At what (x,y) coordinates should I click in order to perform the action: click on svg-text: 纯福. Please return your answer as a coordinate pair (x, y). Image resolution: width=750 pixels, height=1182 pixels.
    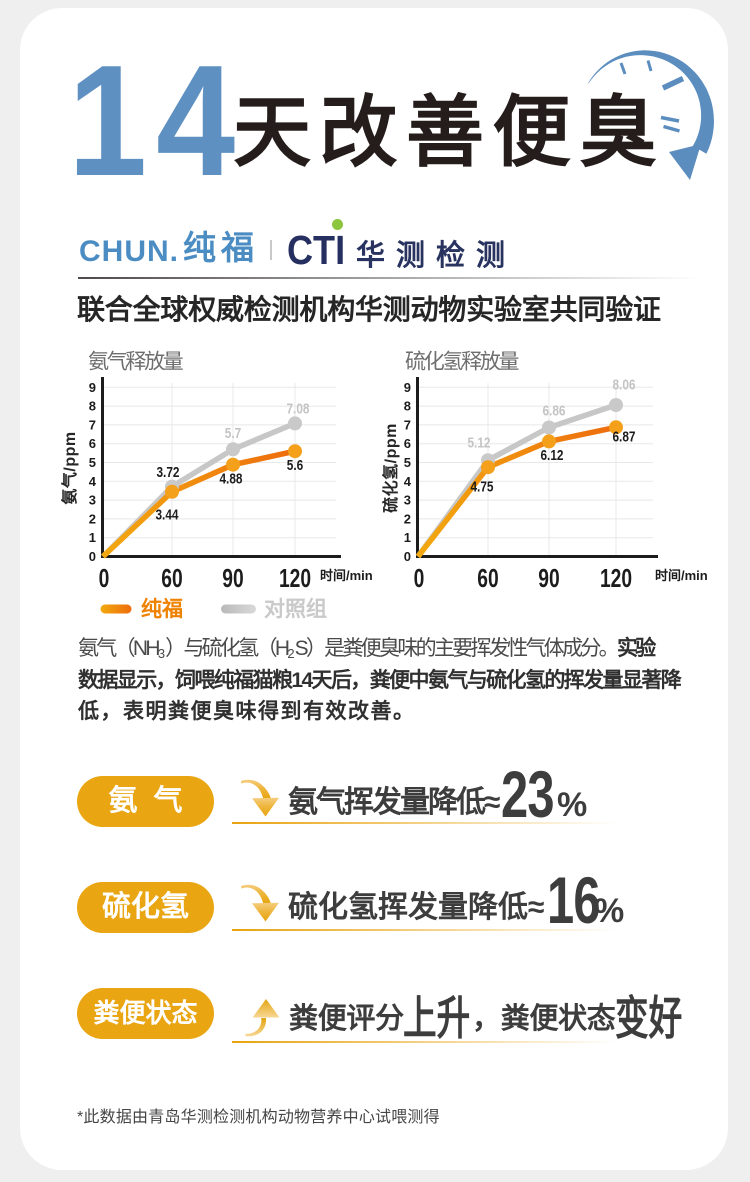
    Looking at the image, I should click on (162, 609).